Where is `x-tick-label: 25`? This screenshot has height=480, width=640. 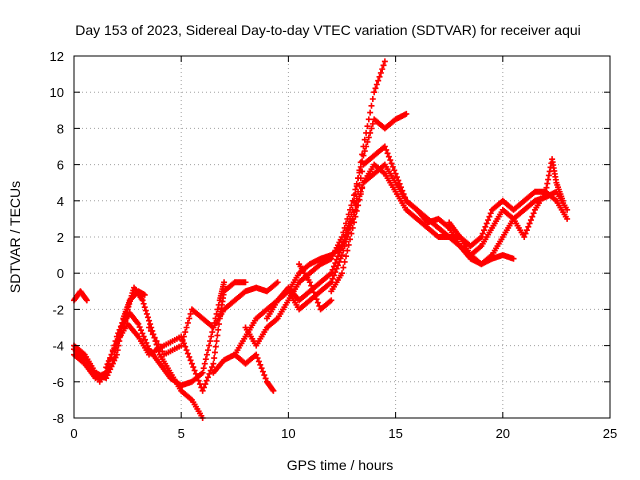
x-tick-label: 25 is located at coordinates (610, 433).